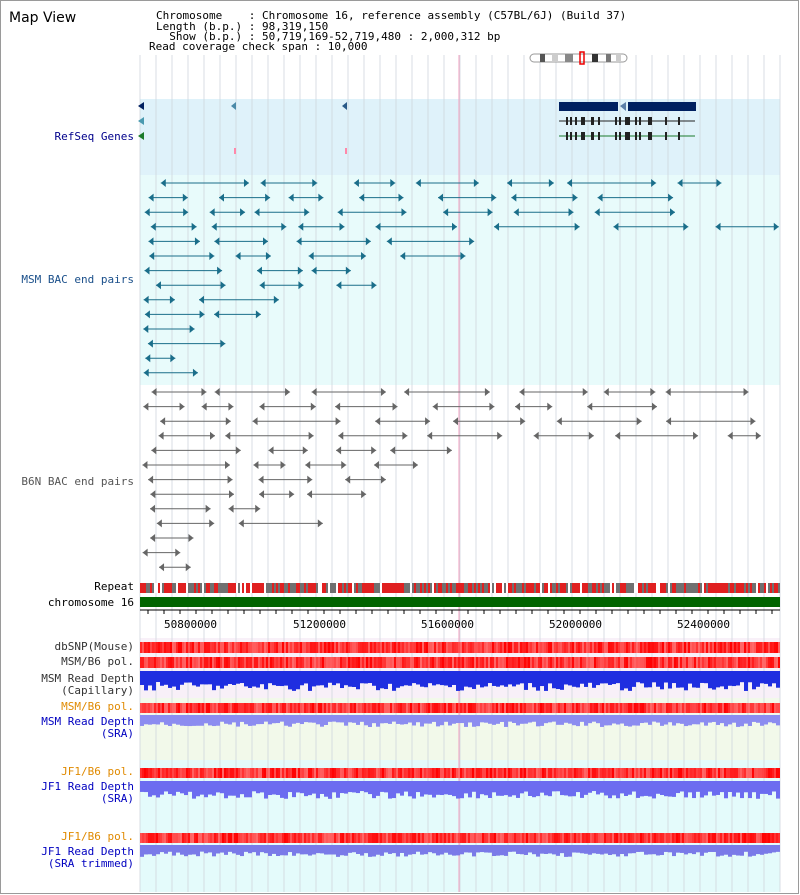  I want to click on refseq-exon, so click(651, 136).